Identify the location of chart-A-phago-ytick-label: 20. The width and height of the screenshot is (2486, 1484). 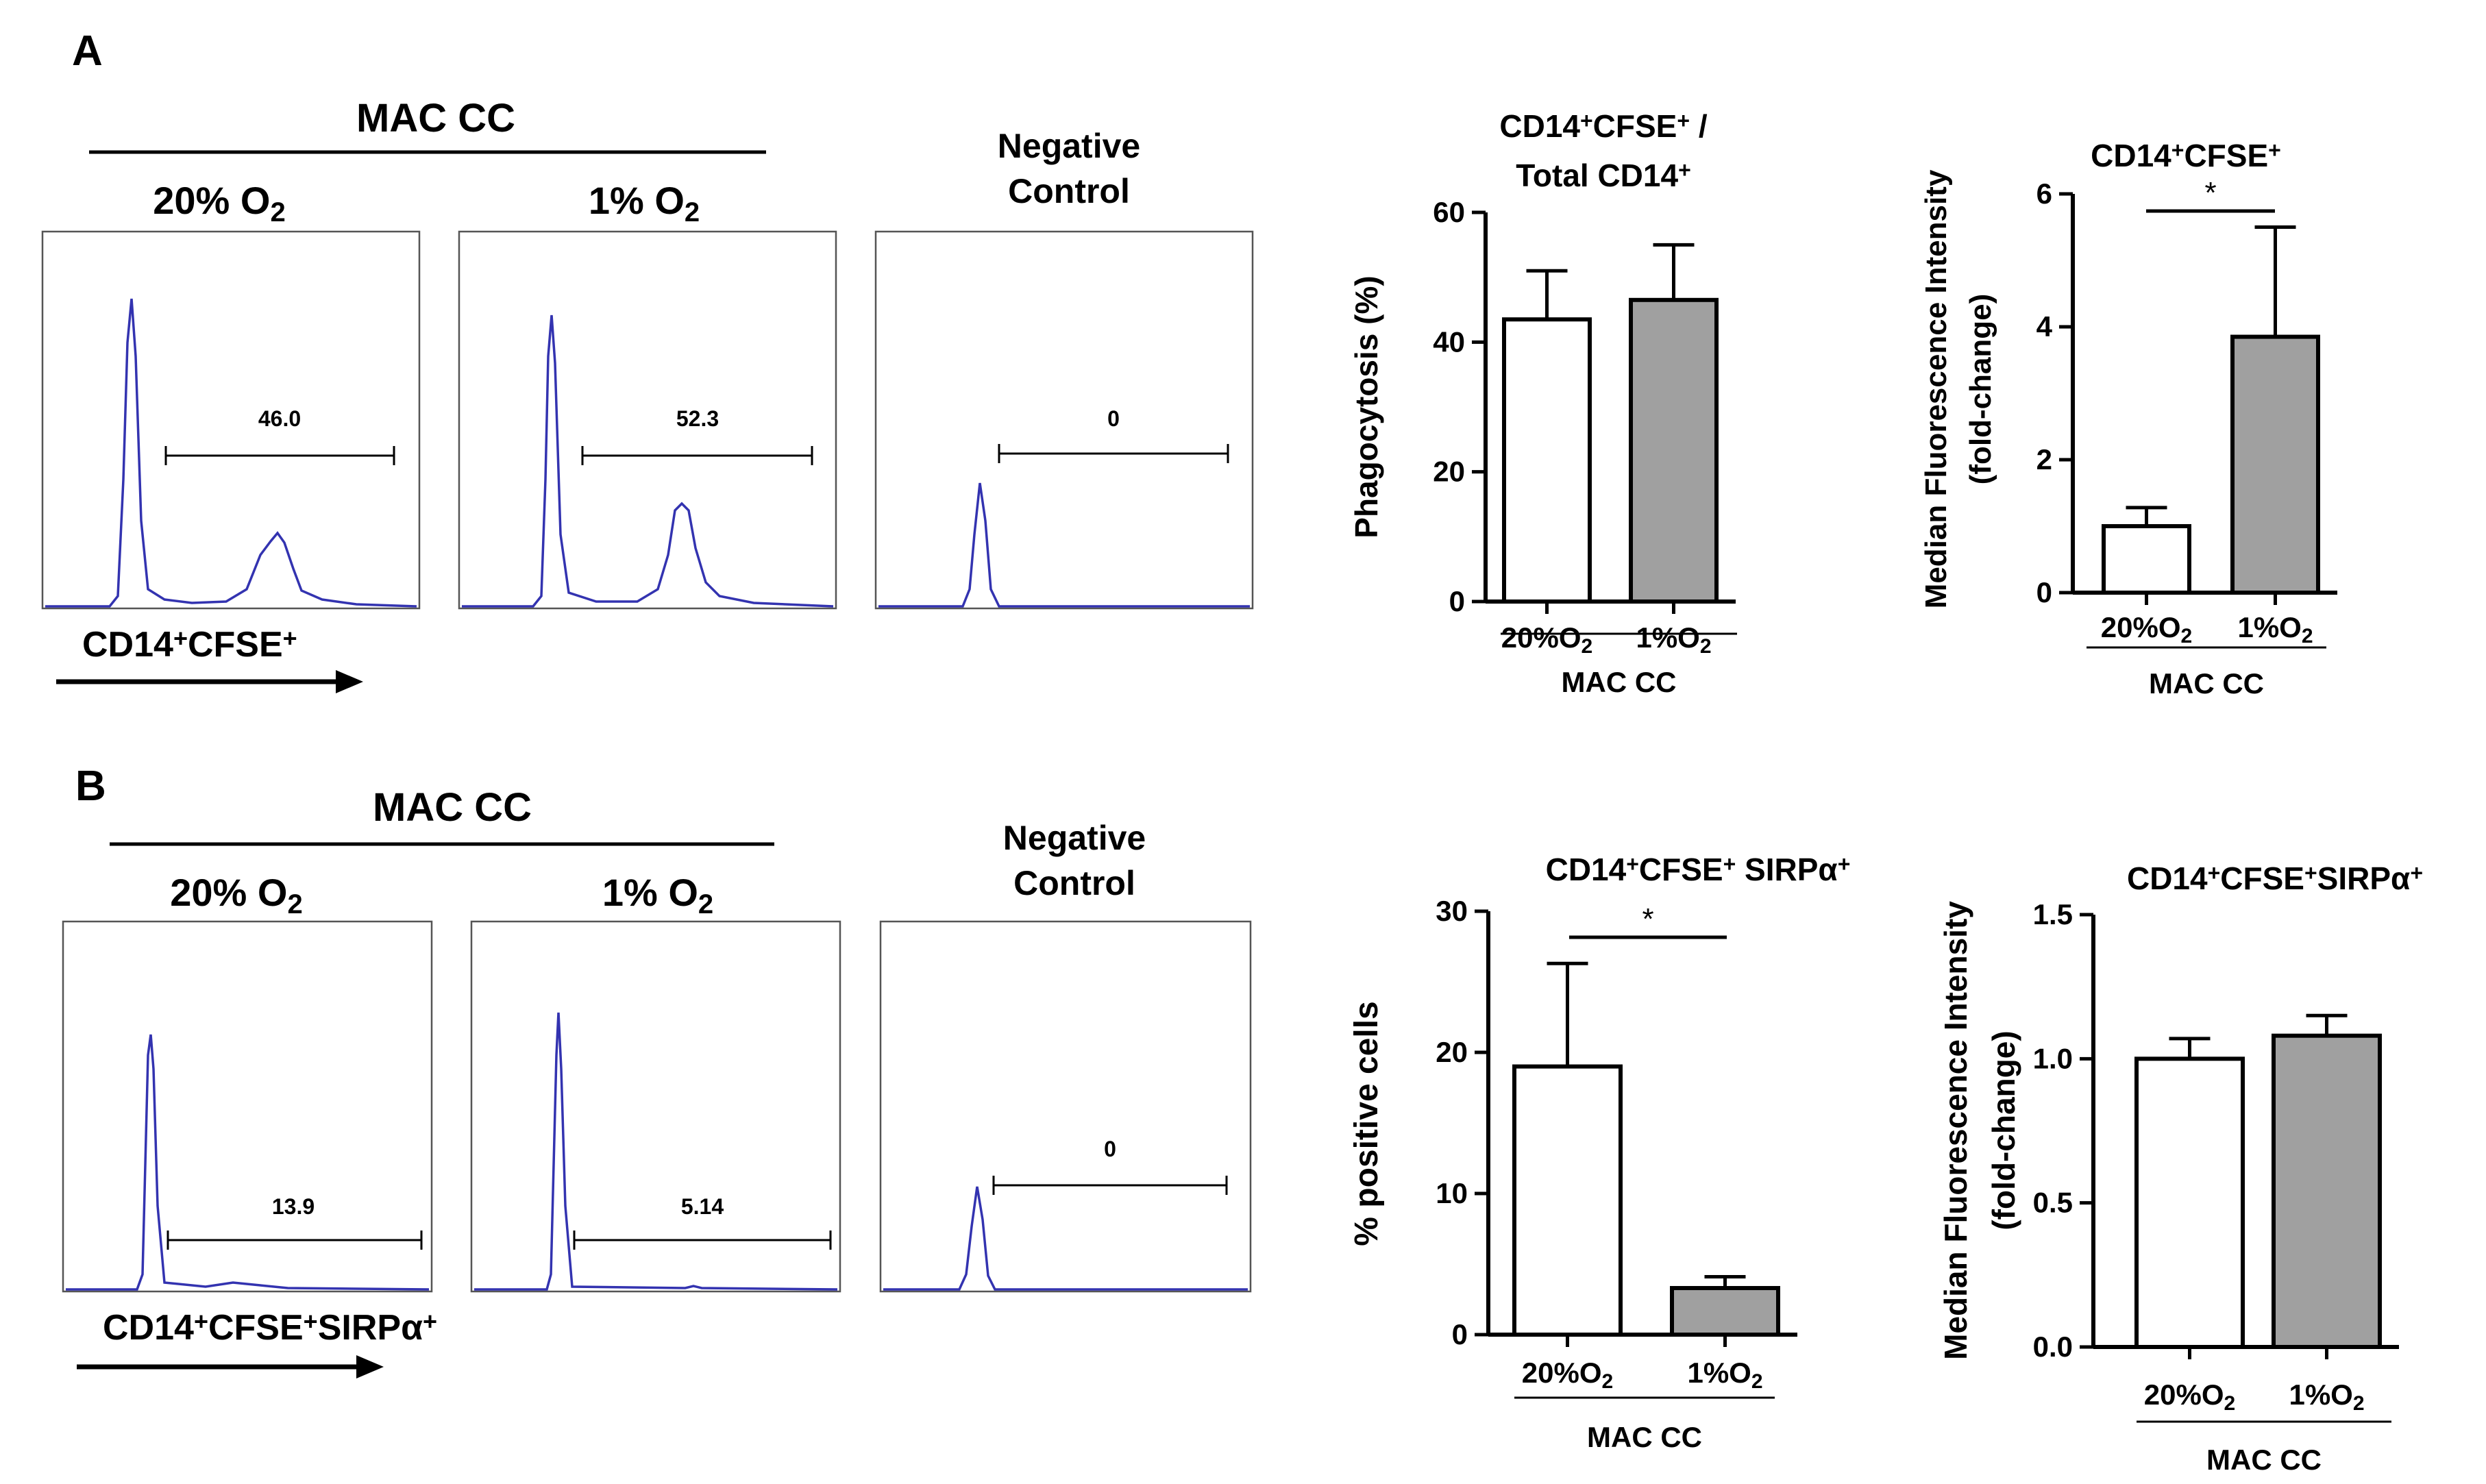
(1449, 472).